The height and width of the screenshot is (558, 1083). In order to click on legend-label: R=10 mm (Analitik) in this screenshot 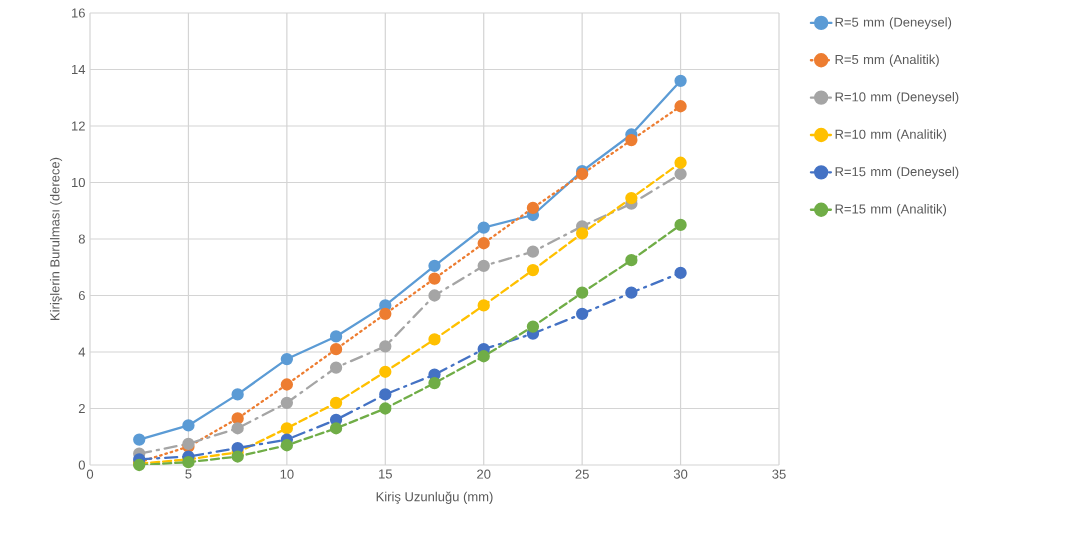, I will do `click(891, 135)`.